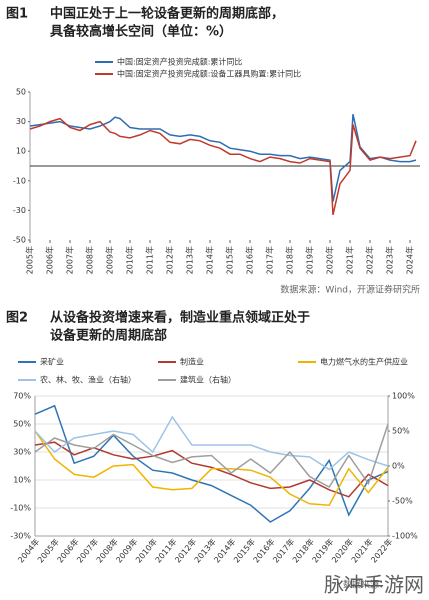 This screenshot has width=429, height=600. I want to click on y2-tick-label: -100%, so click(405, 536).